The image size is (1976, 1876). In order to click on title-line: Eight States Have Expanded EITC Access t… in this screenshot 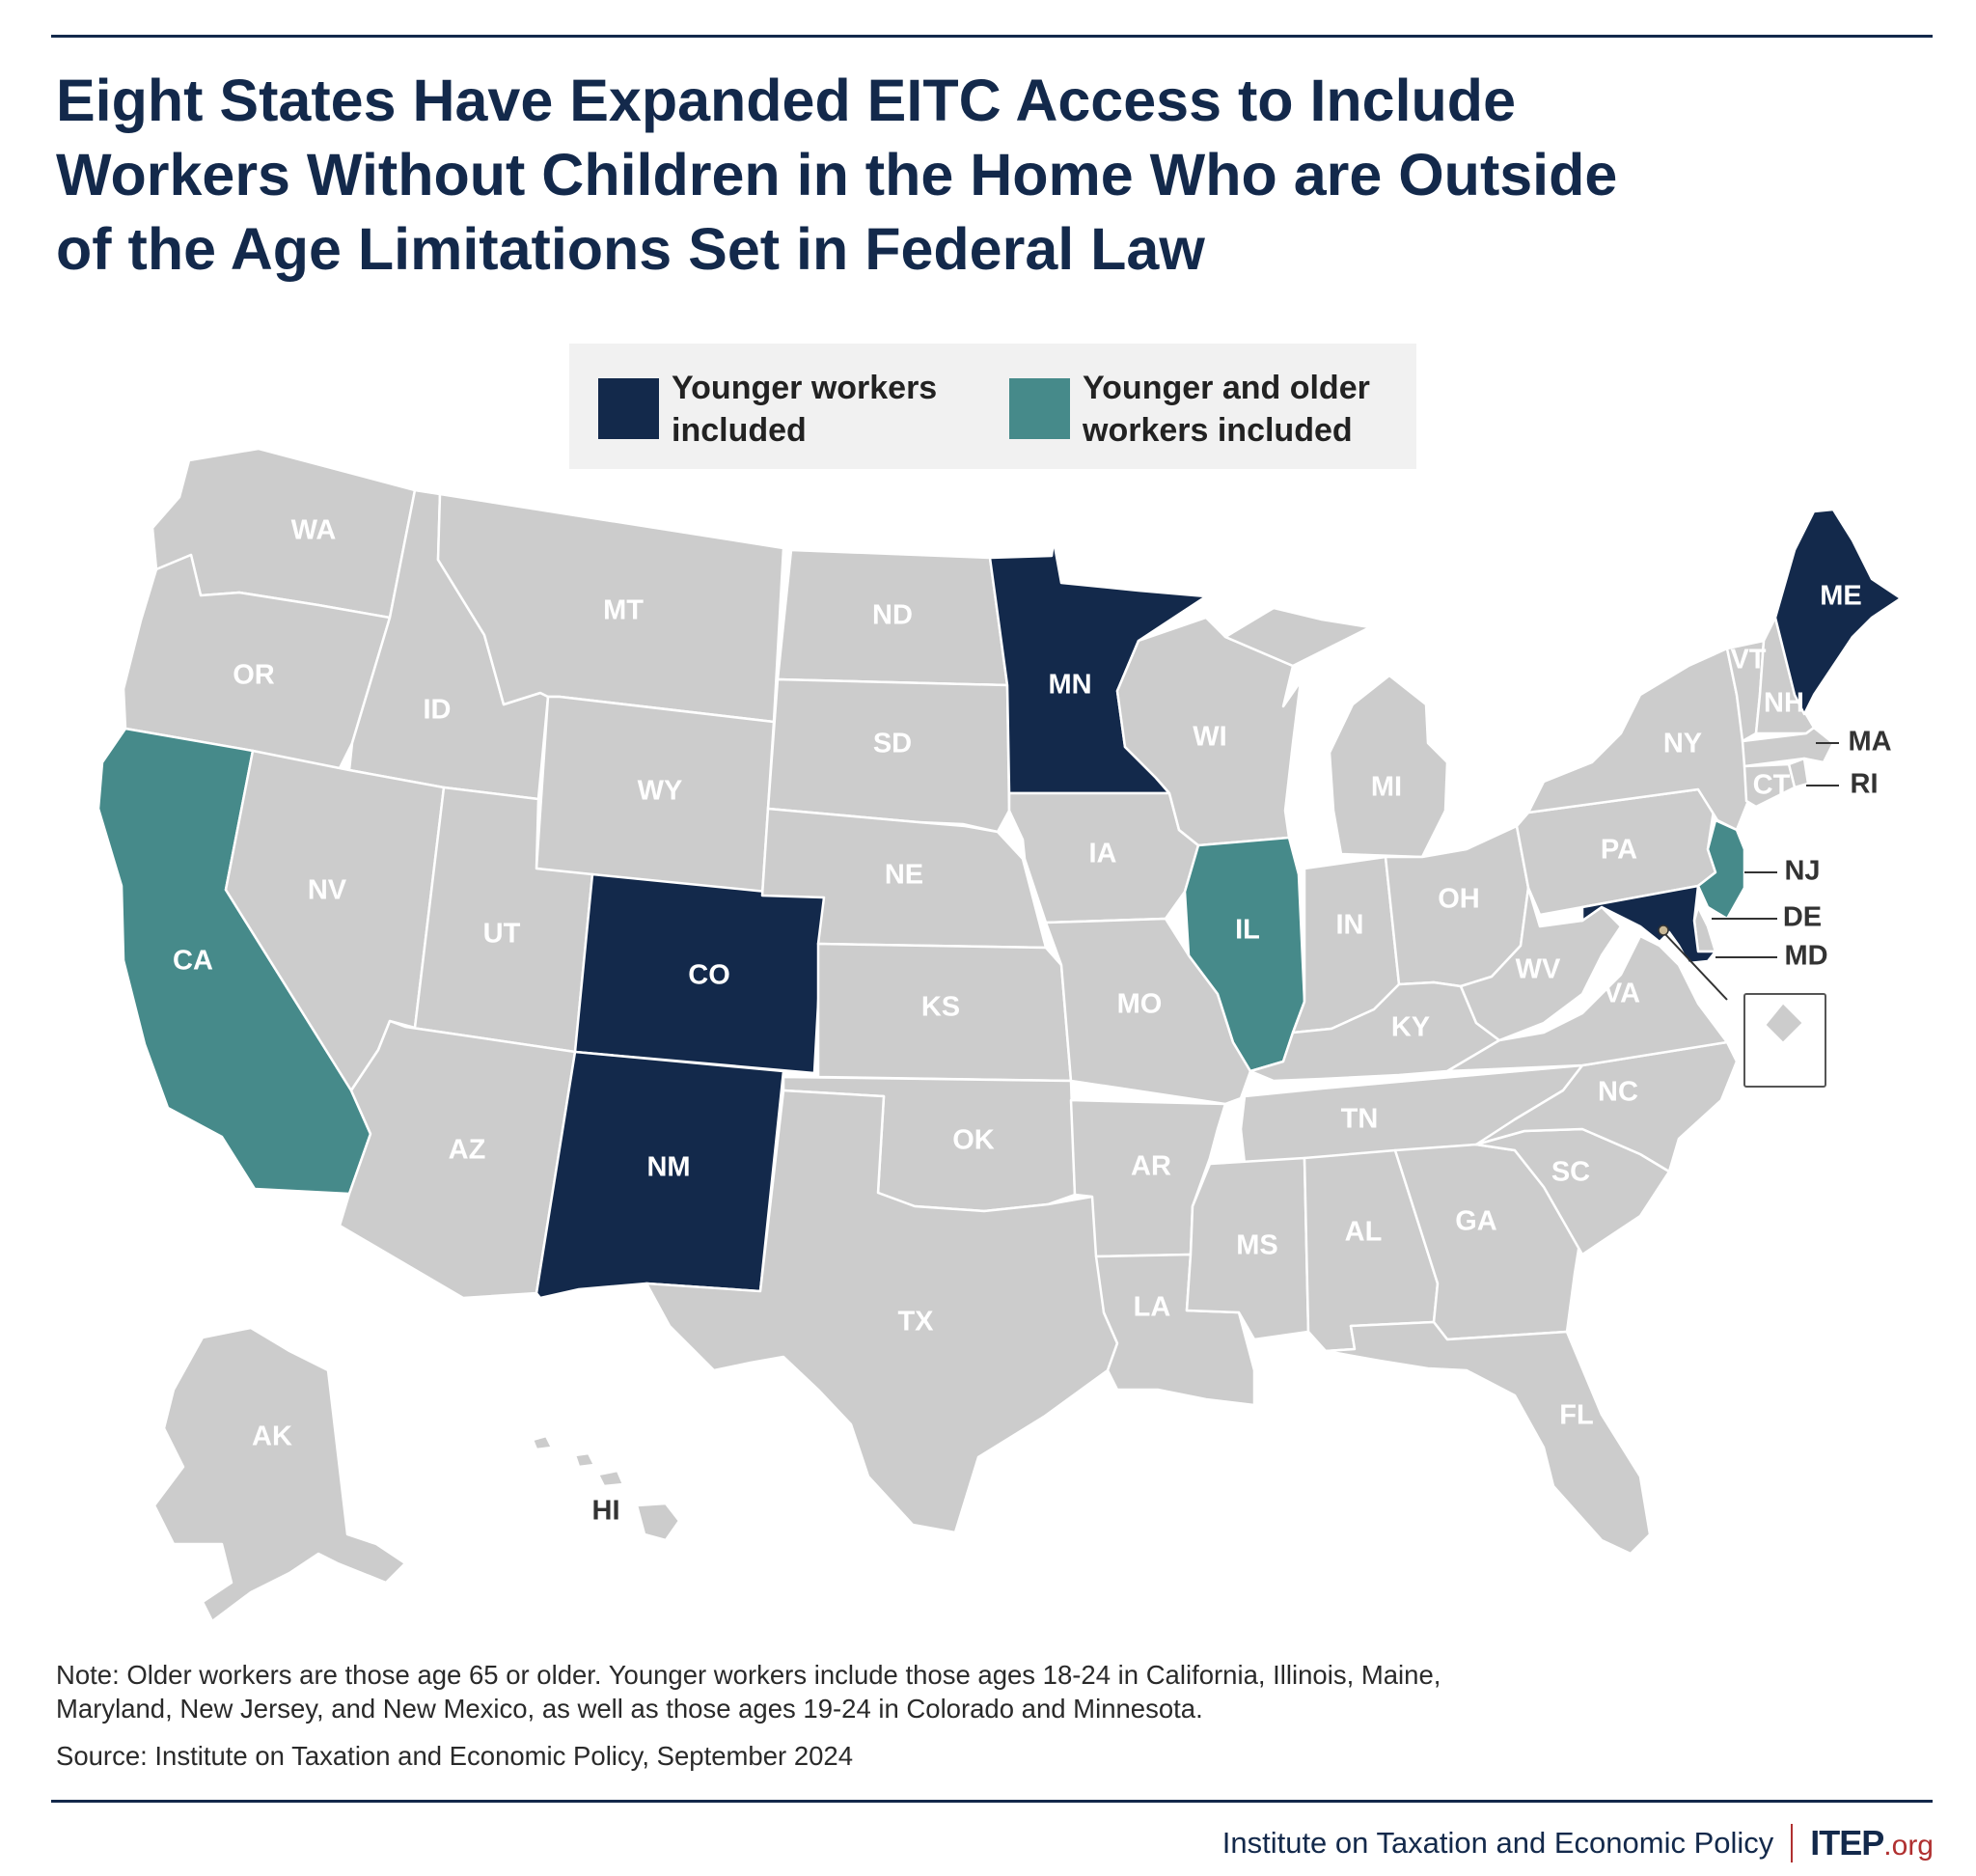, I will do `click(786, 100)`.